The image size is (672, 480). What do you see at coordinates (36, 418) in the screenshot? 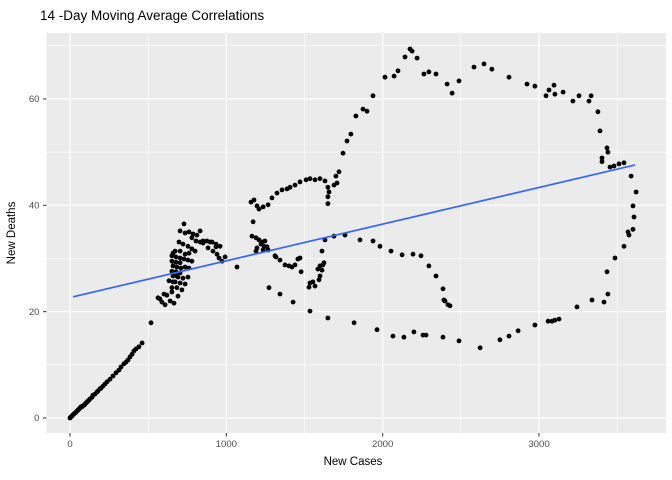
I see `y-tick-label: 0` at bounding box center [36, 418].